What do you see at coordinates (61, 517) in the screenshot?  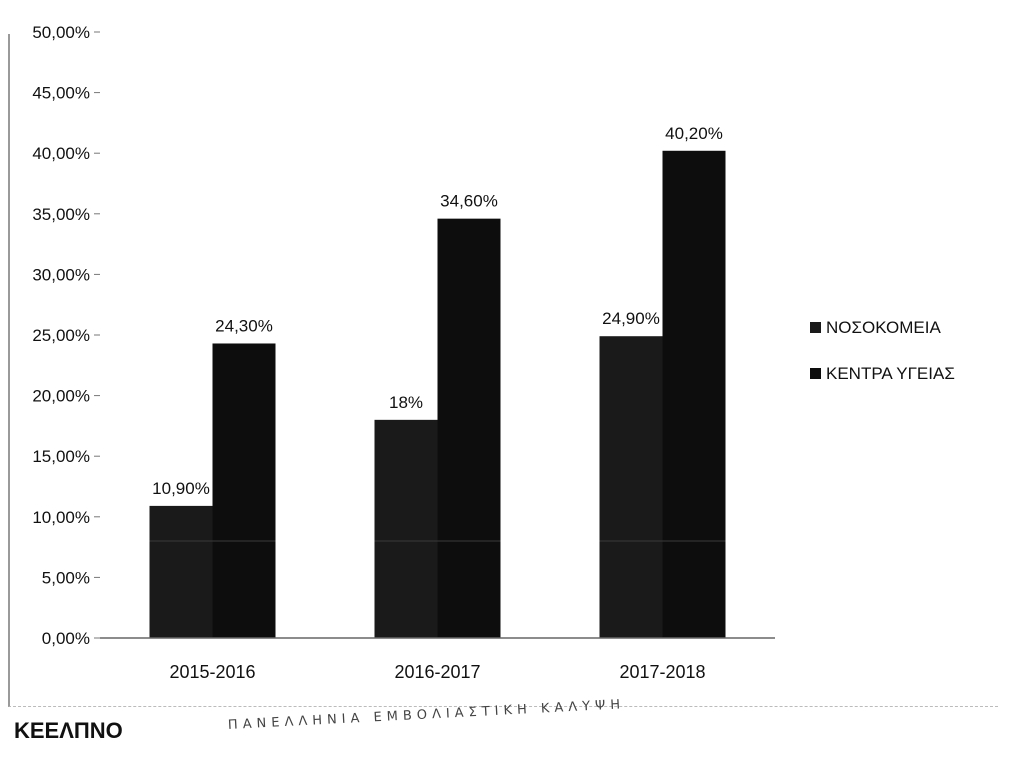 I see `y-tick-label: 10,00%` at bounding box center [61, 517].